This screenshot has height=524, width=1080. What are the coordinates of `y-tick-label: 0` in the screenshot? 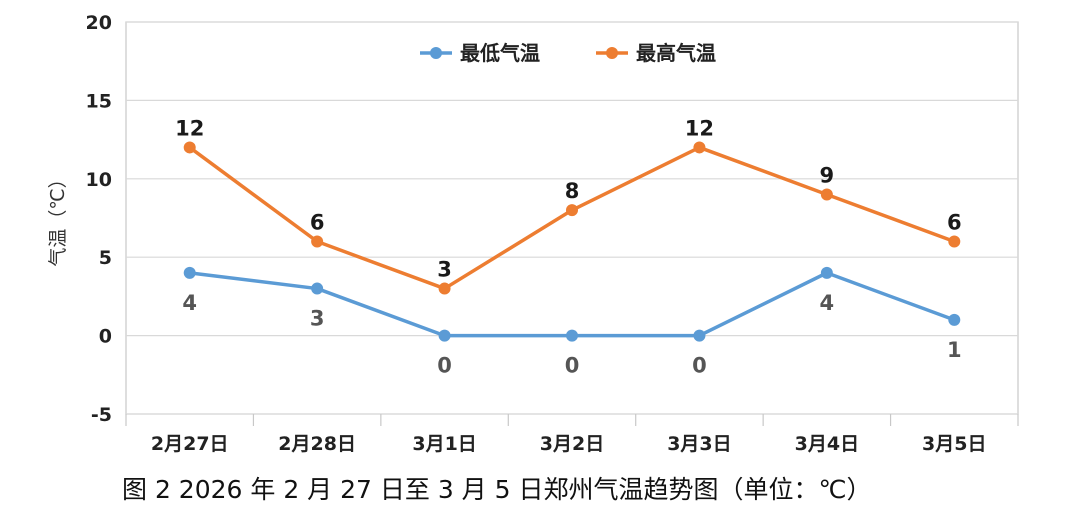 It's located at (105, 337).